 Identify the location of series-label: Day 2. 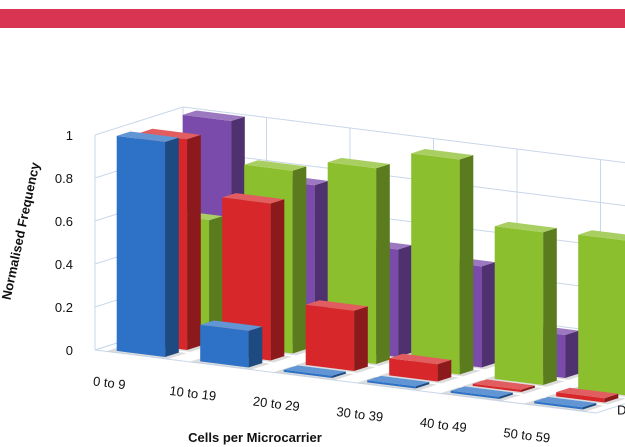
(621, 410).